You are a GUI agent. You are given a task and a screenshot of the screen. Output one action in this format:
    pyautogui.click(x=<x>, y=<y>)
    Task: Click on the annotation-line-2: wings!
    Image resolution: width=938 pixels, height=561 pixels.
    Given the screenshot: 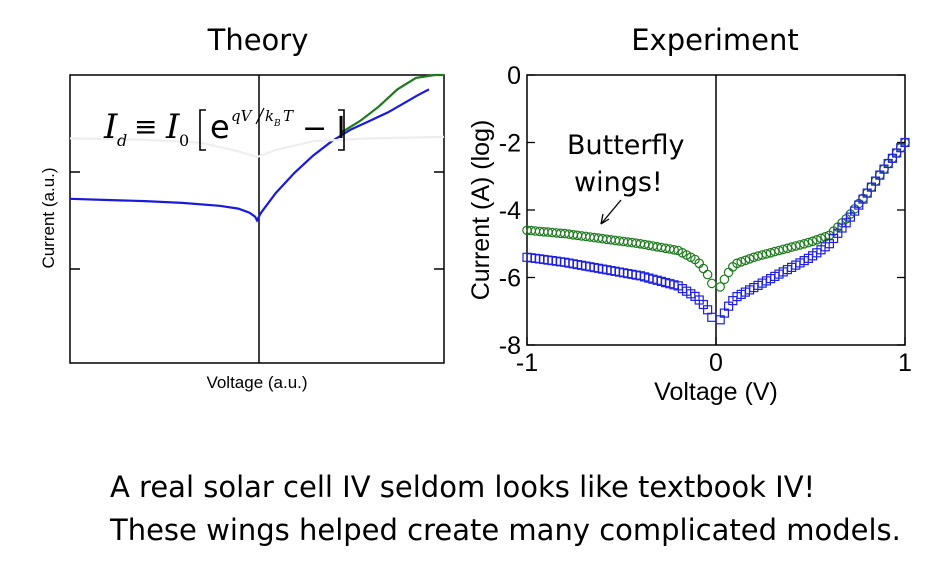 What is the action you would take?
    pyautogui.click(x=618, y=182)
    